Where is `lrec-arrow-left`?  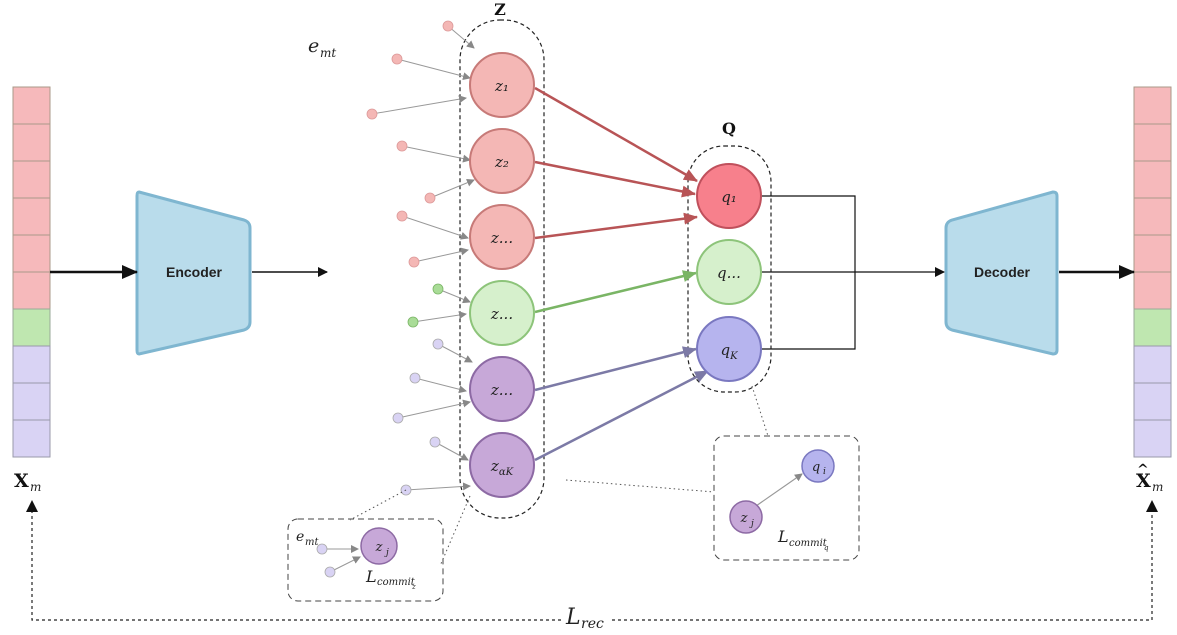 lrec-arrow-left is located at coordinates (32, 506).